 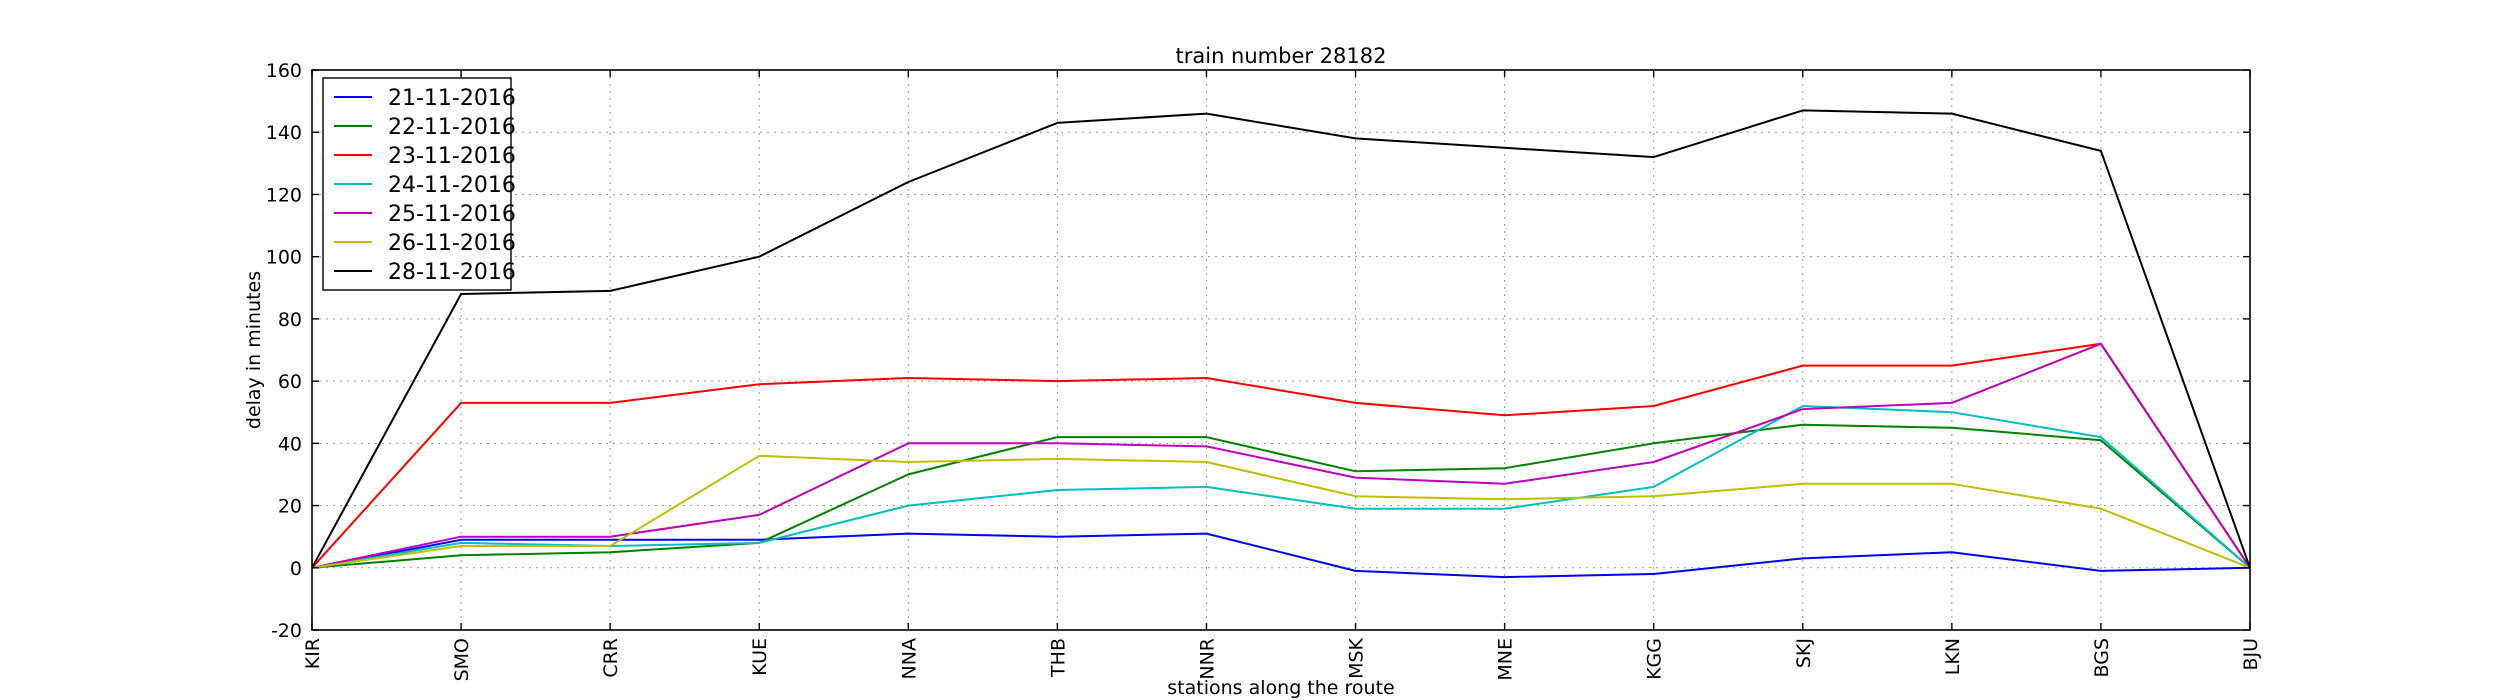 I want to click on x-tick-label: SKJ, so click(x=1804, y=653).